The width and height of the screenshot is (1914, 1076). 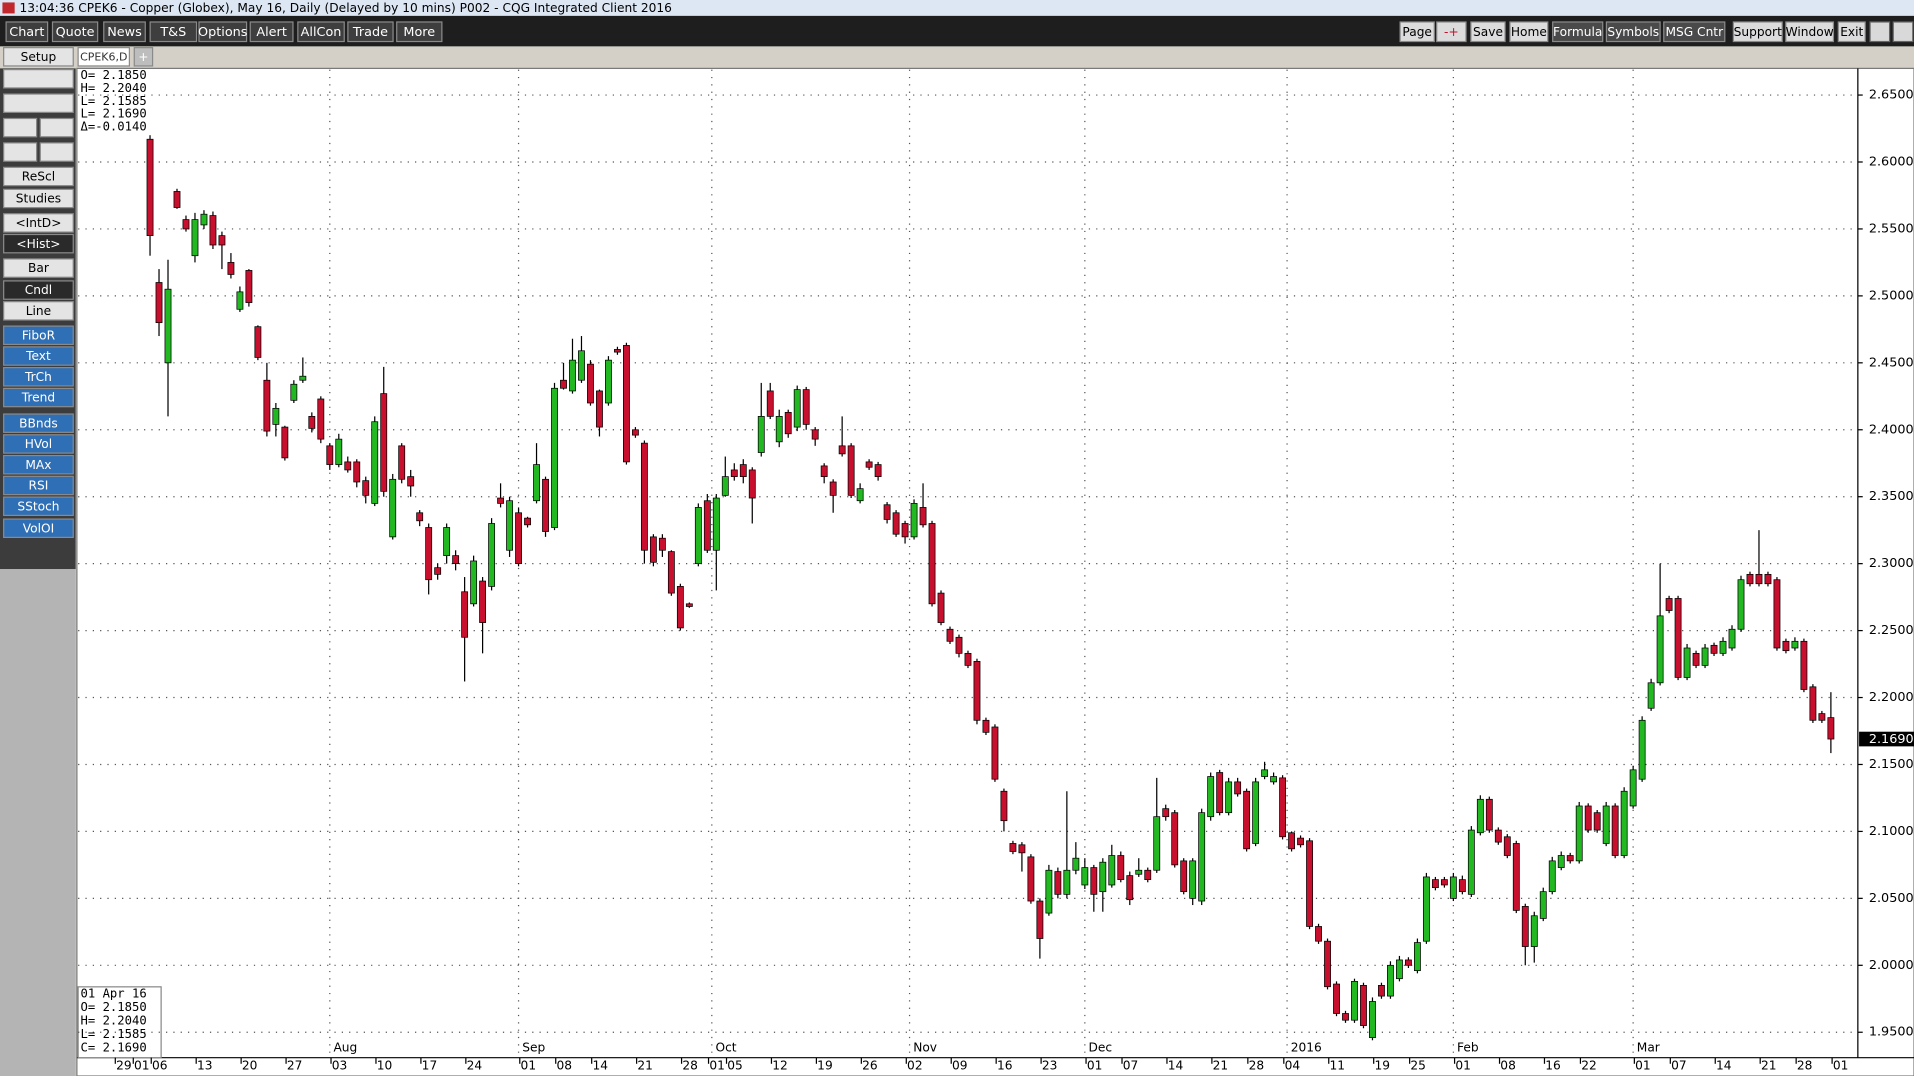 What do you see at coordinates (104, 57) in the screenshot?
I see `tab` at bounding box center [104, 57].